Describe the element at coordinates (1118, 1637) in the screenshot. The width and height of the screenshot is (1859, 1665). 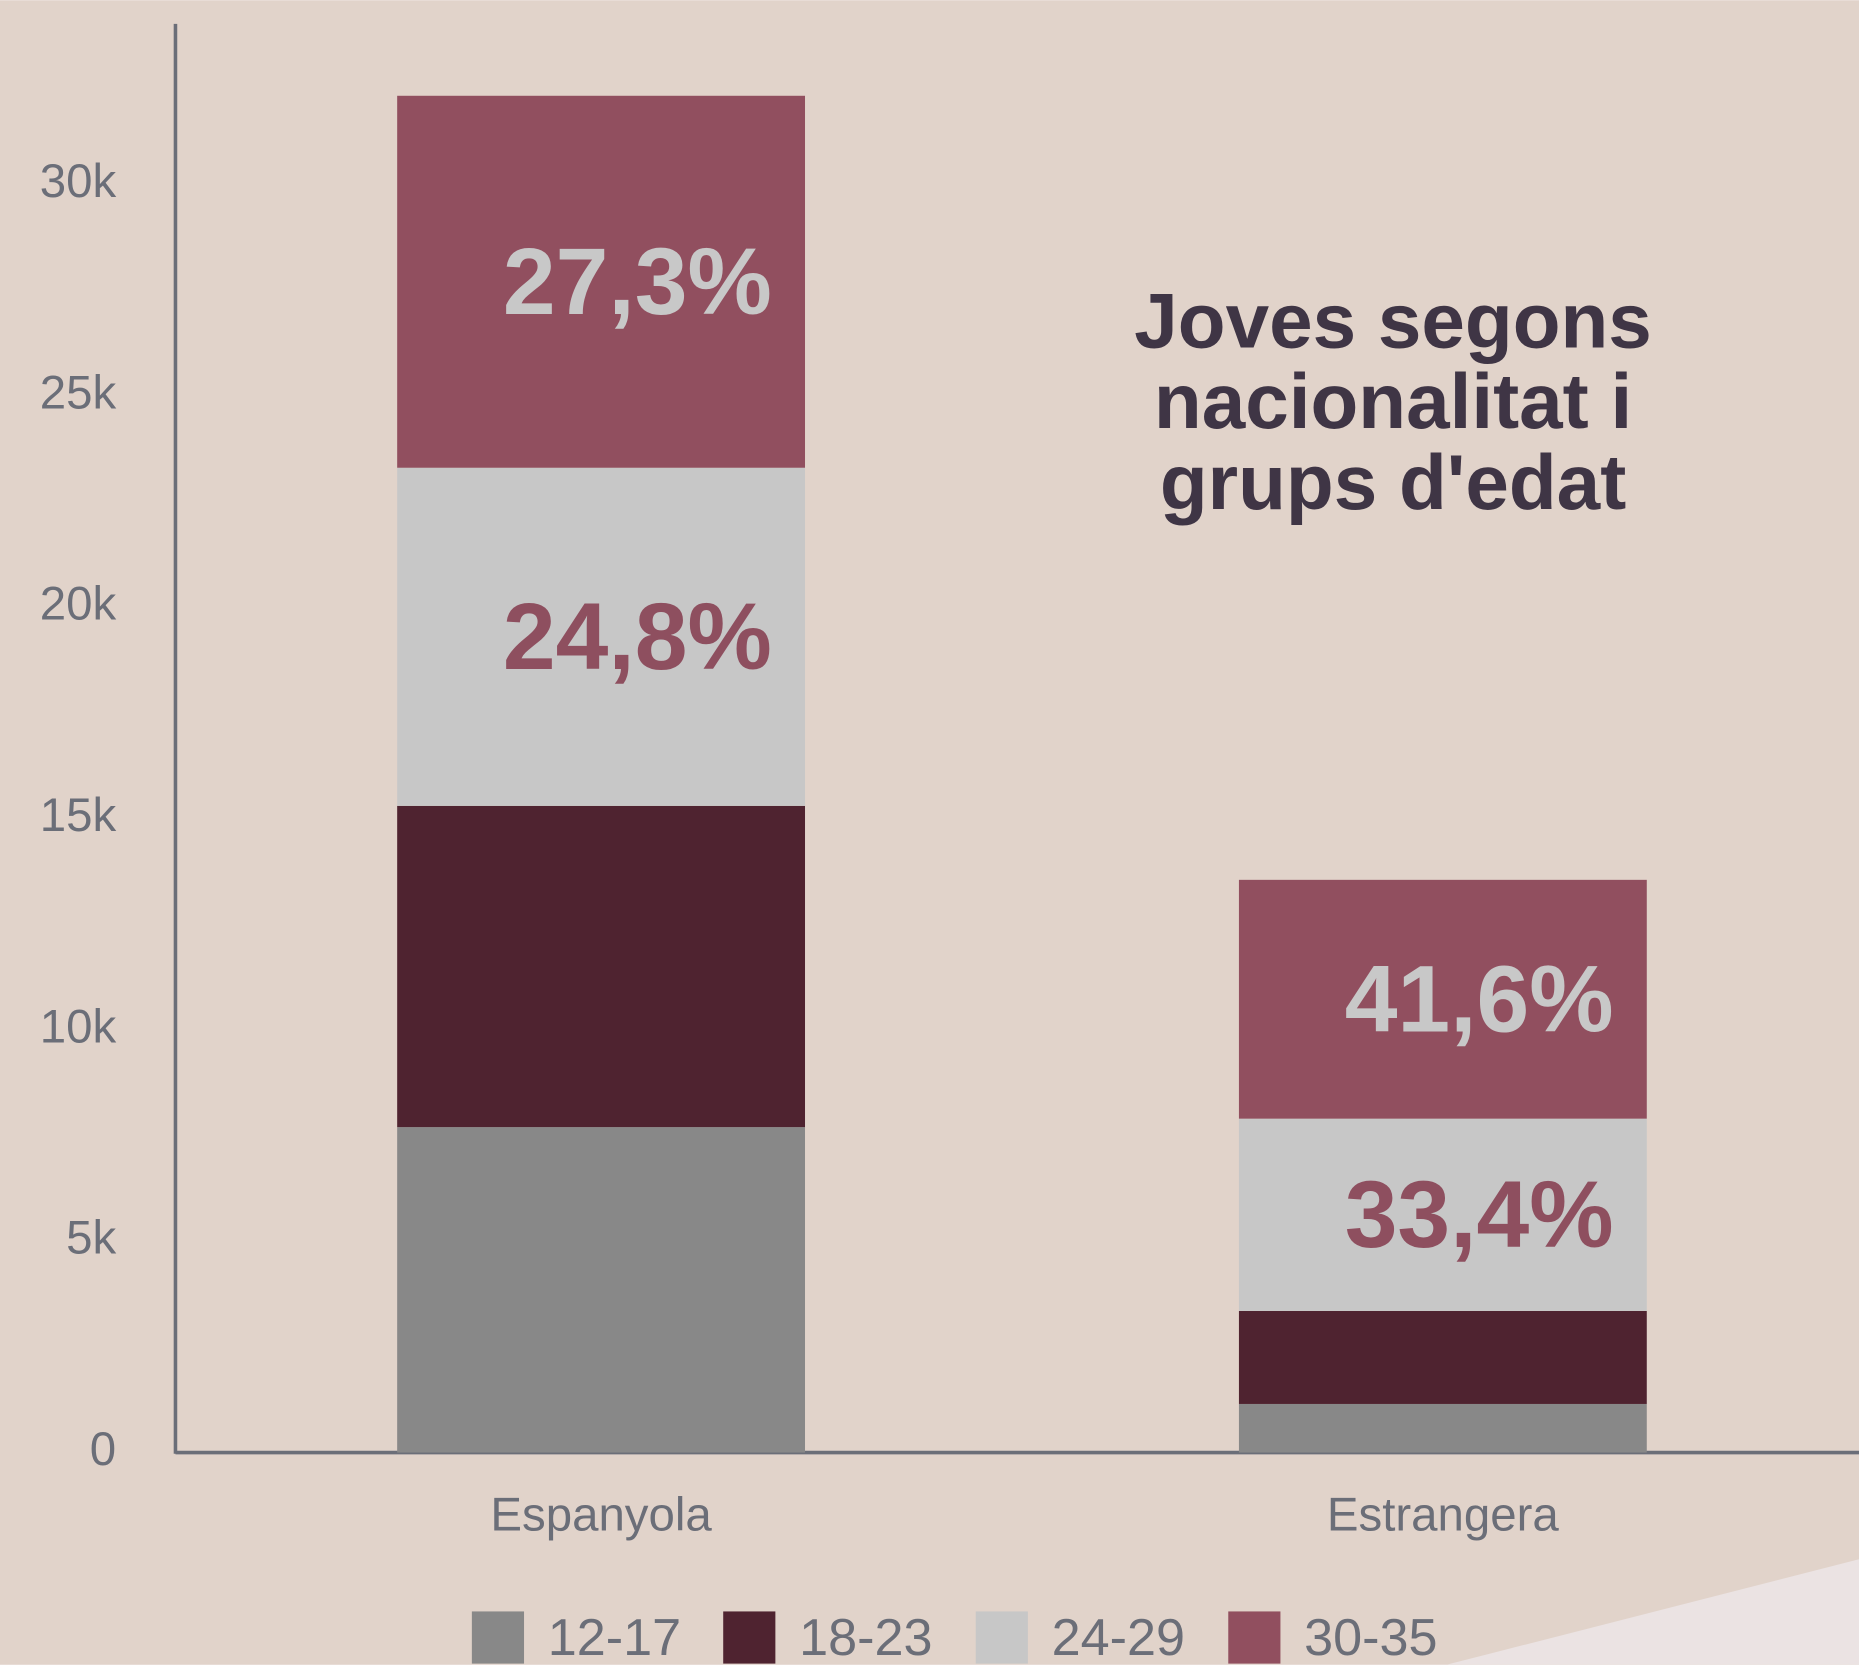
I see `legend-label: 24-29` at that location.